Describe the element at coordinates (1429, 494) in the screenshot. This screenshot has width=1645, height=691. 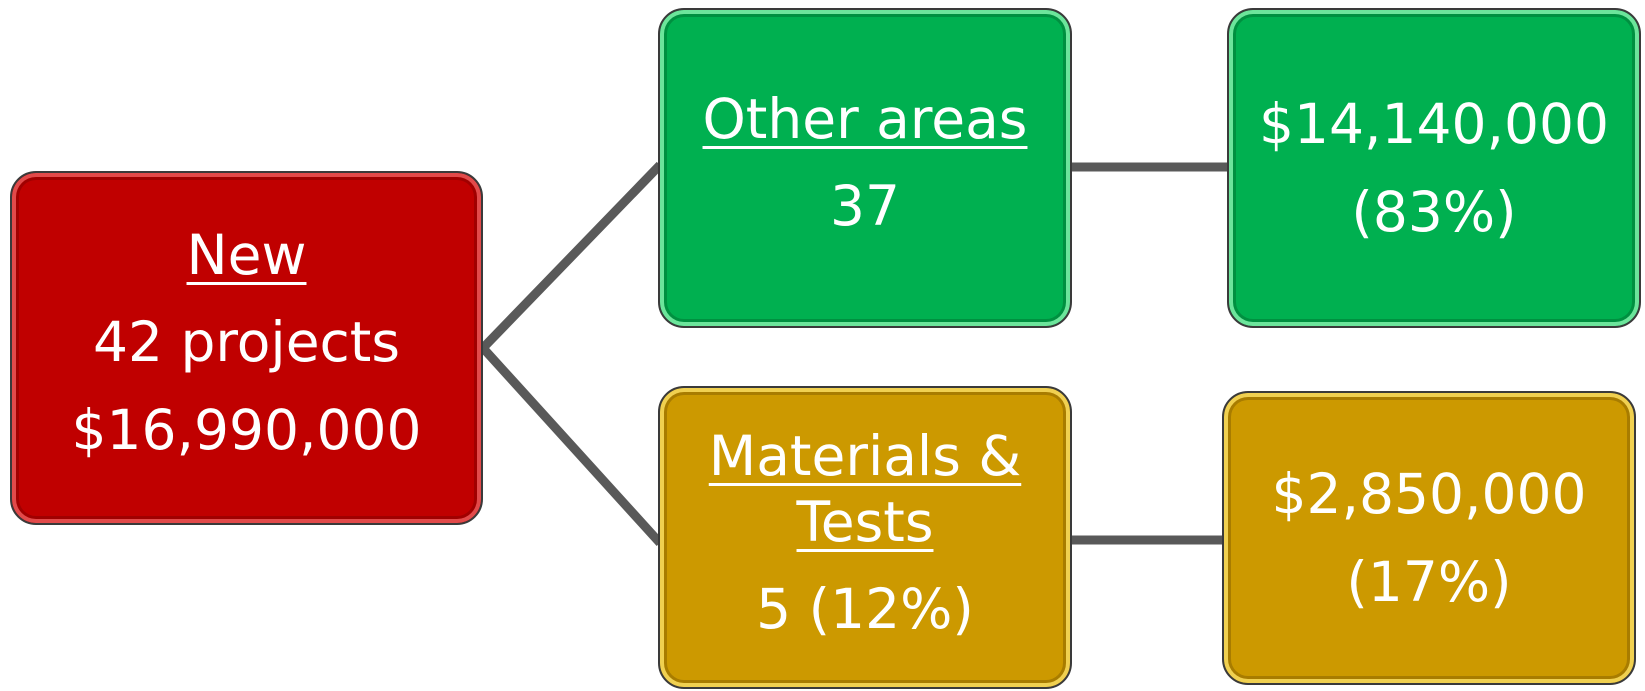
I see `node-text: $2,850,000` at that location.